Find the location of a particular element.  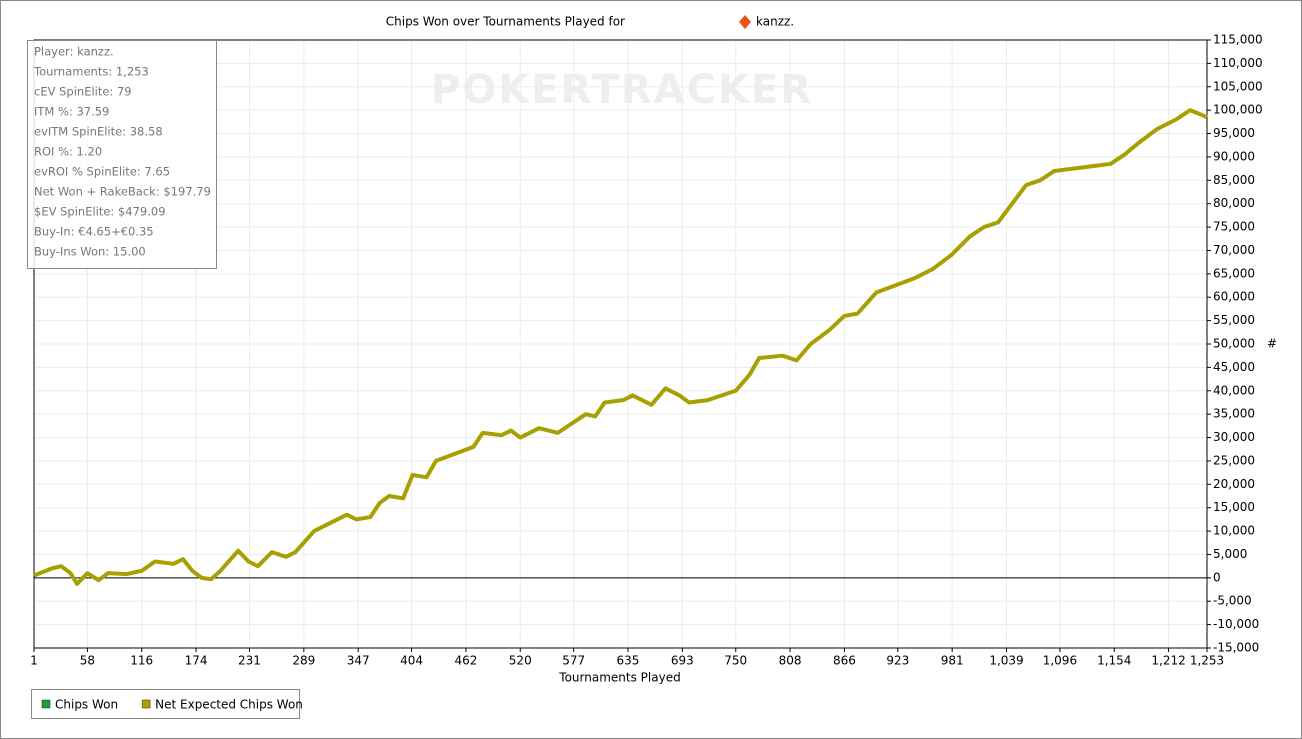

x-tick-label: 693 is located at coordinates (682, 661).